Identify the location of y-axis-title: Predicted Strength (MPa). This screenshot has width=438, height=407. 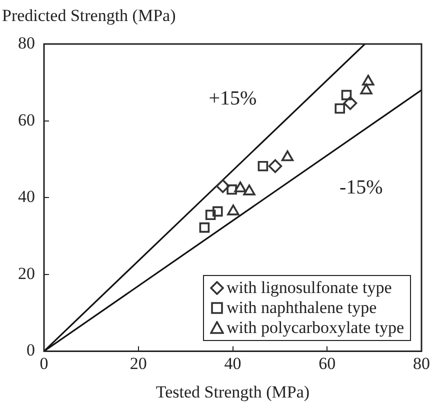
(89, 16).